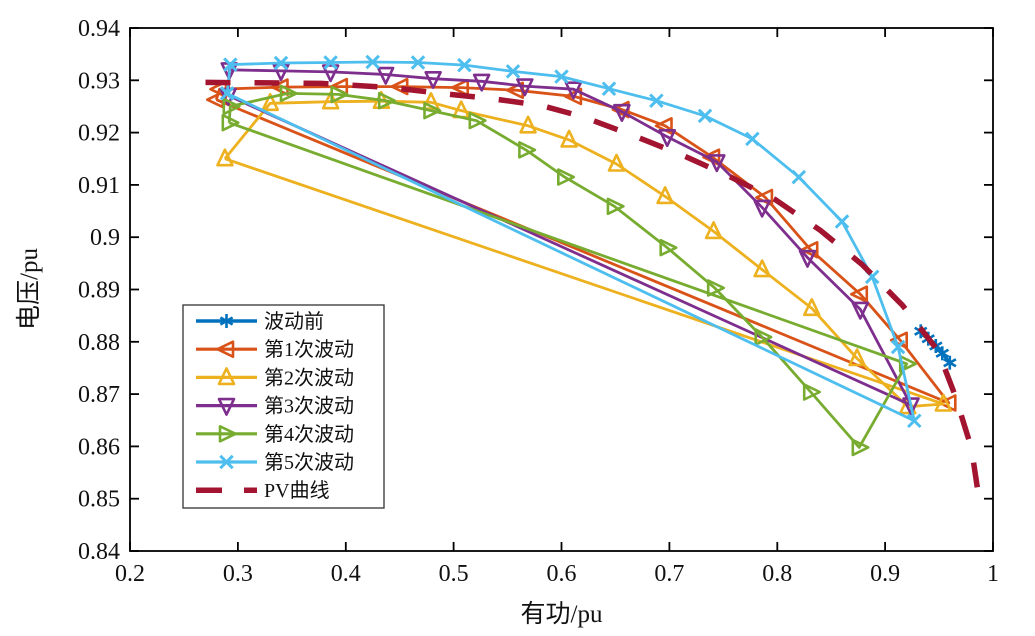 This screenshot has width=1035, height=636. I want to click on legend-item-fluctuation-2: 第2次波动, so click(275, 377).